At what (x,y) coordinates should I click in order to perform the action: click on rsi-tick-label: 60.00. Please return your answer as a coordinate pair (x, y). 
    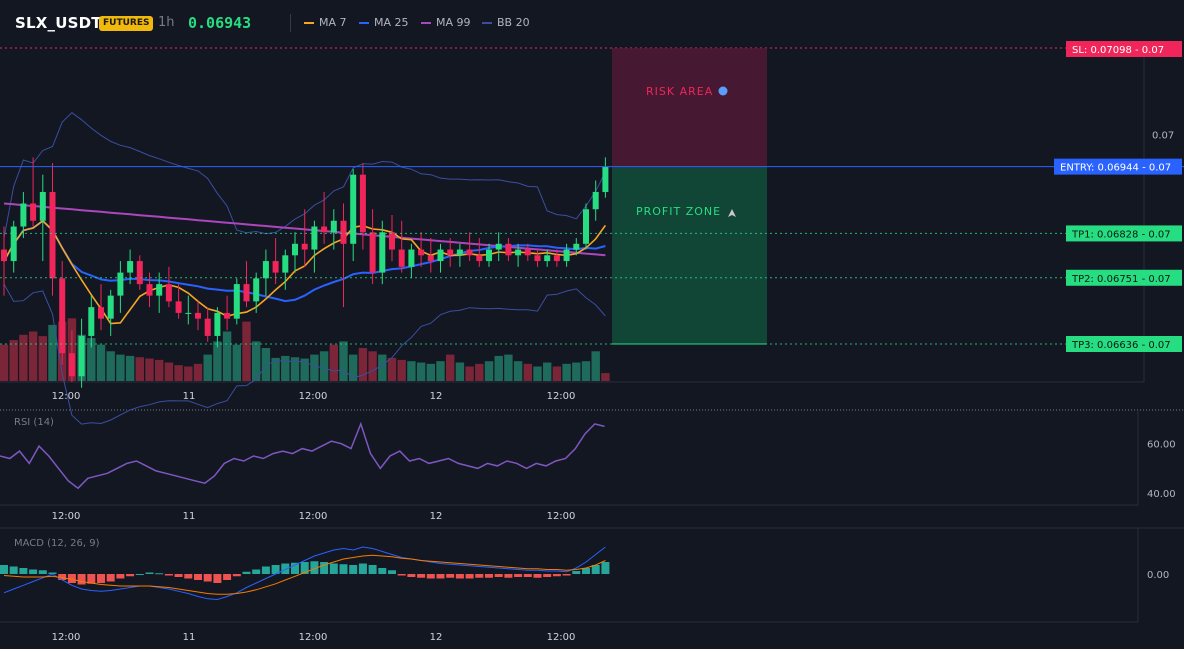
    Looking at the image, I should click on (1161, 445).